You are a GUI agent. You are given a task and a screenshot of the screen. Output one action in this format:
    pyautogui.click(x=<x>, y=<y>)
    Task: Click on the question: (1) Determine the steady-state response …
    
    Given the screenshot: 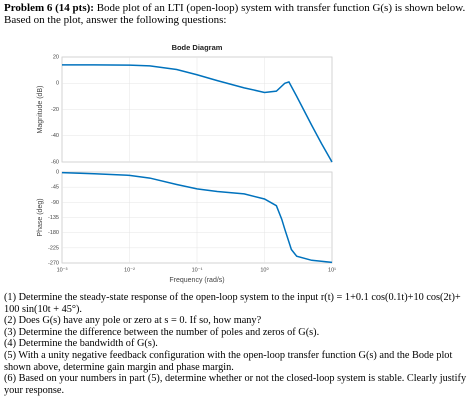 What is the action you would take?
    pyautogui.click(x=232, y=303)
    